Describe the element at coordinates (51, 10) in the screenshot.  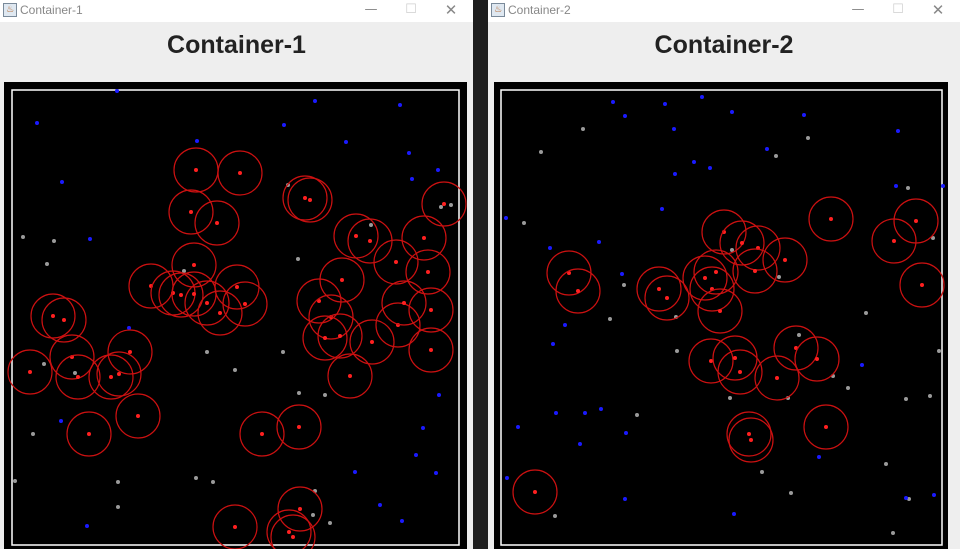
I see `window-title: Container-1` at that location.